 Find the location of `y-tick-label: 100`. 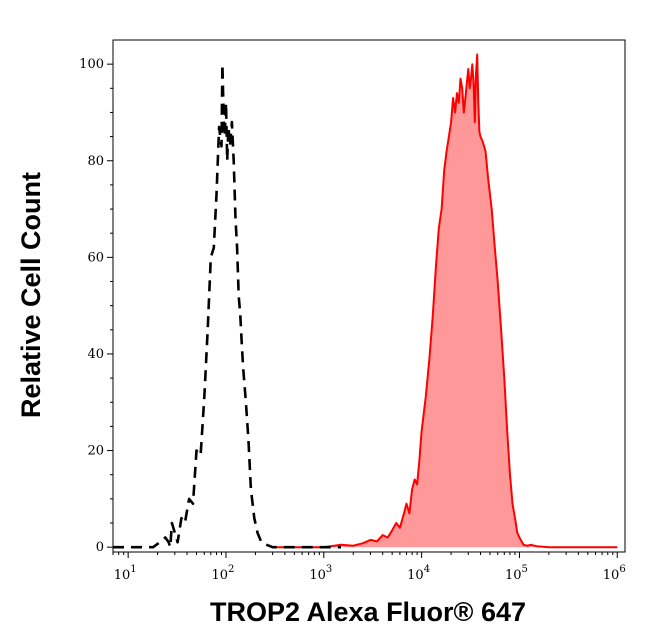

y-tick-label: 100 is located at coordinates (91, 64).